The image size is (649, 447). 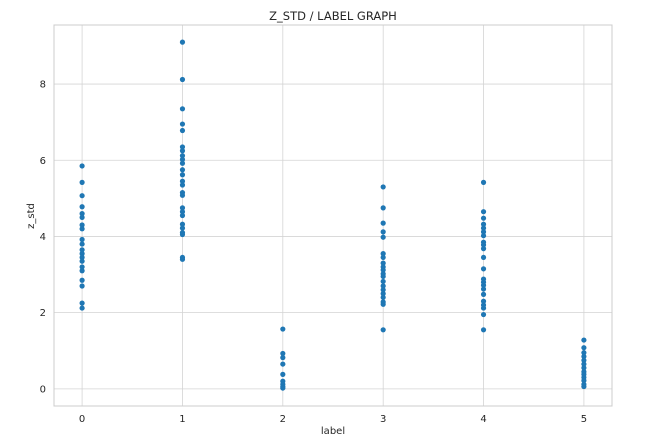 What do you see at coordinates (43, 85) in the screenshot?
I see `y-tick-label: 8` at bounding box center [43, 85].